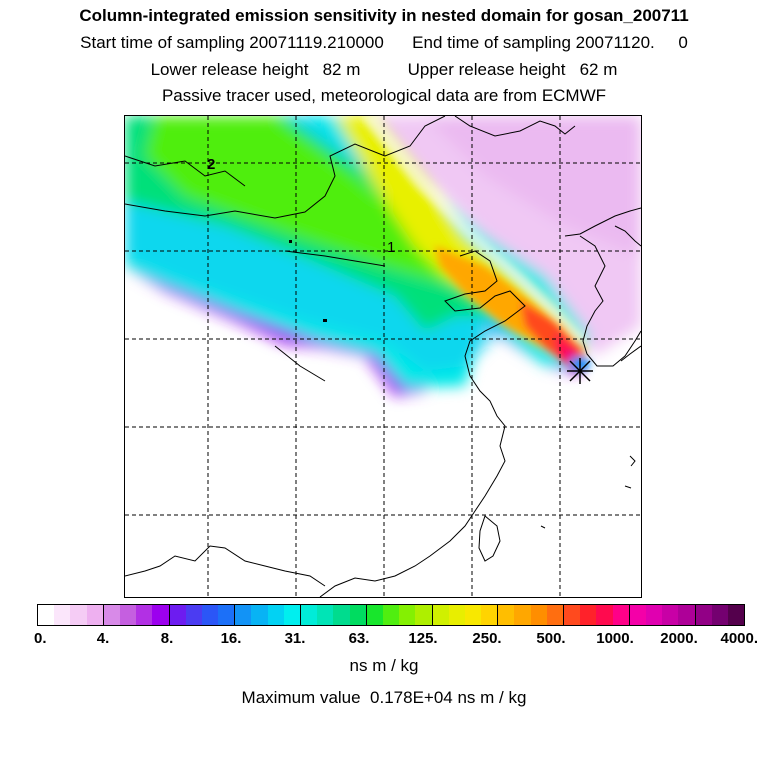  Describe the element at coordinates (580, 371) in the screenshot. I see `star-icon` at that location.